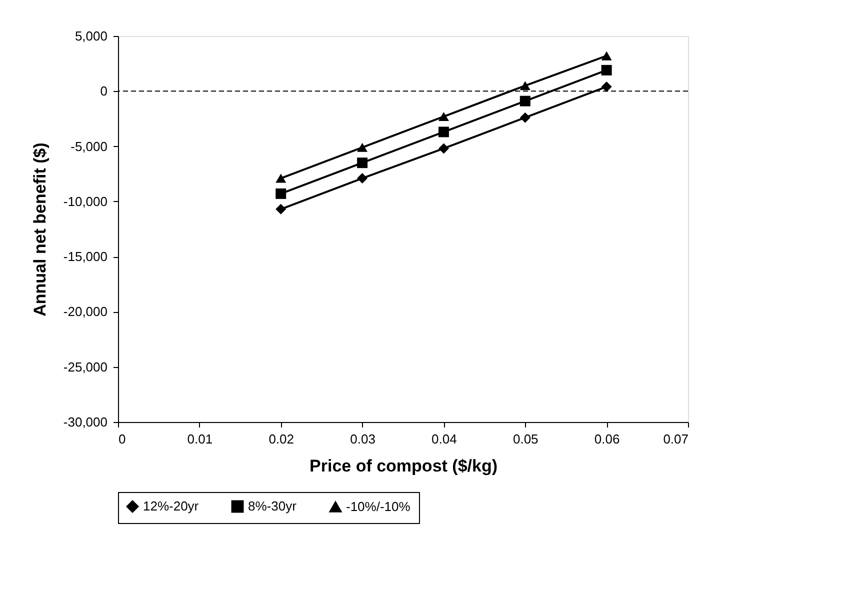 The width and height of the screenshot is (847, 592). I want to click on y-tick-label: -15,000, so click(85, 256).